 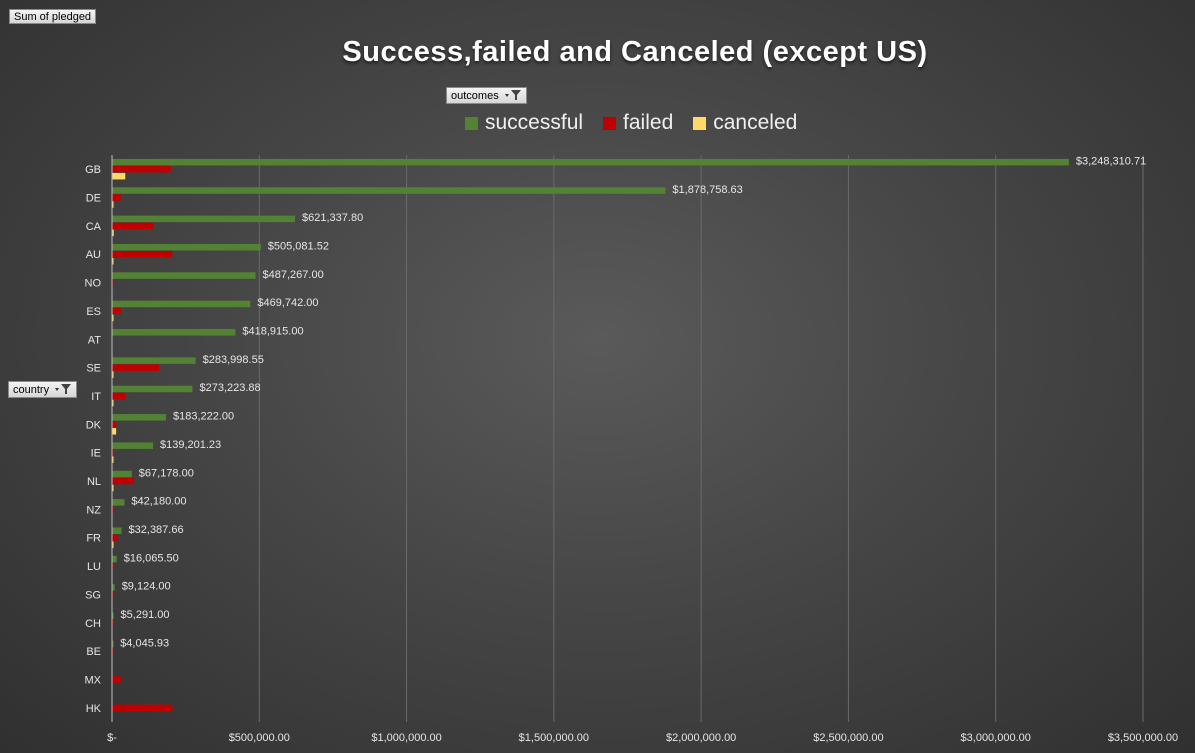 I want to click on y-tick-label: SE, so click(x=93, y=369).